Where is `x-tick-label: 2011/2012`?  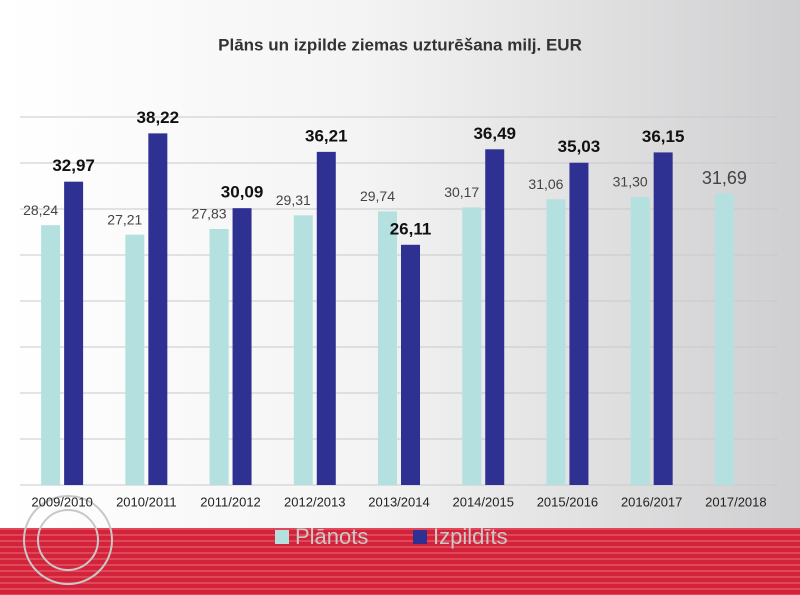 x-tick-label: 2011/2012 is located at coordinates (230, 501).